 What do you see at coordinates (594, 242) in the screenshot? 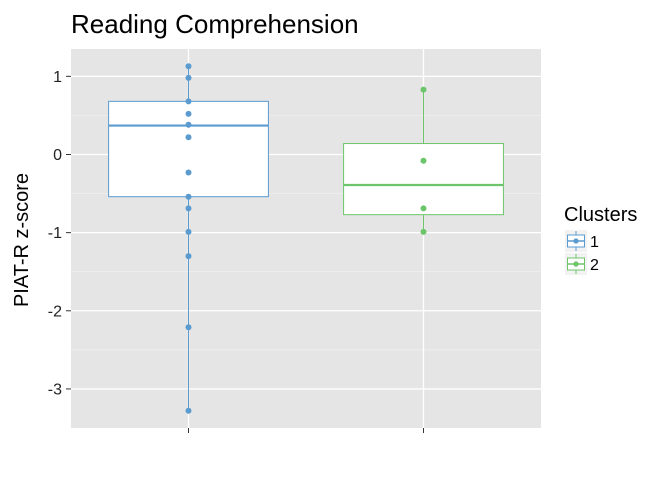
I see `legend-label: 1` at bounding box center [594, 242].